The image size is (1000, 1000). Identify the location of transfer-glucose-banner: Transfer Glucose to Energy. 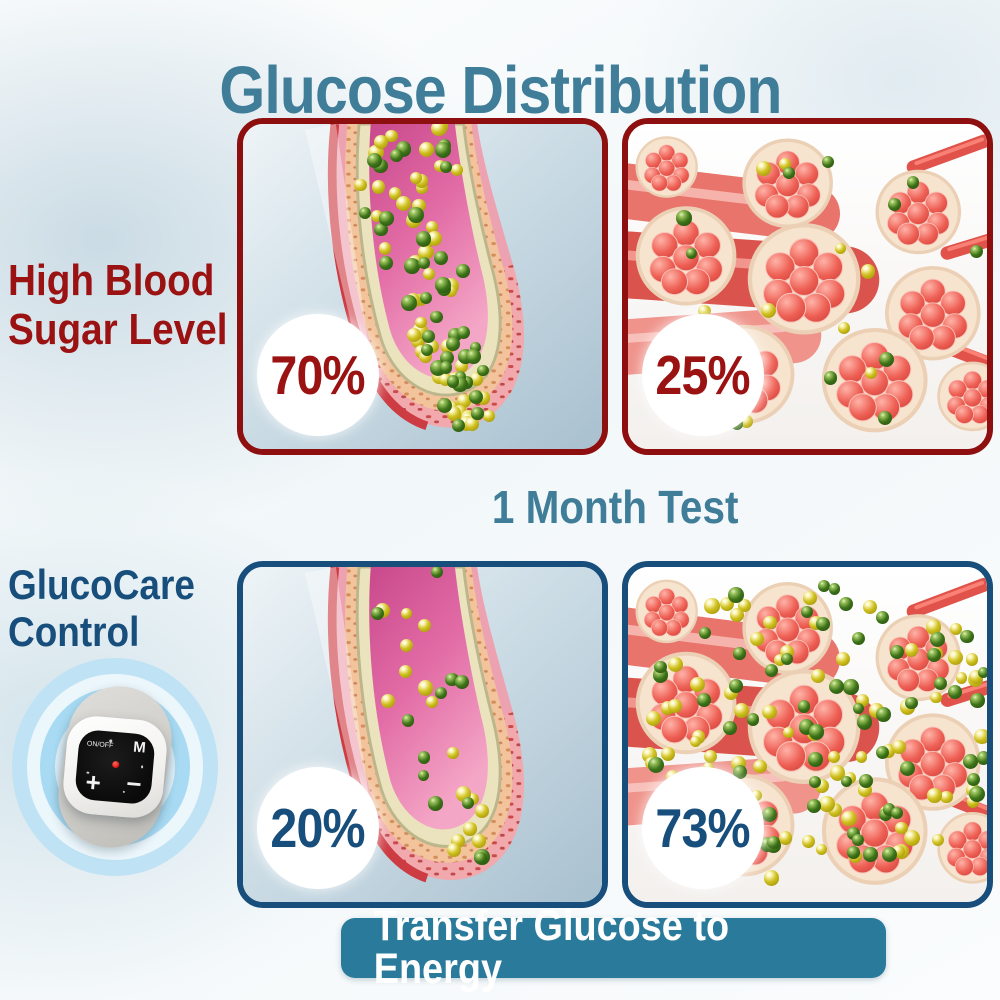
(613, 948).